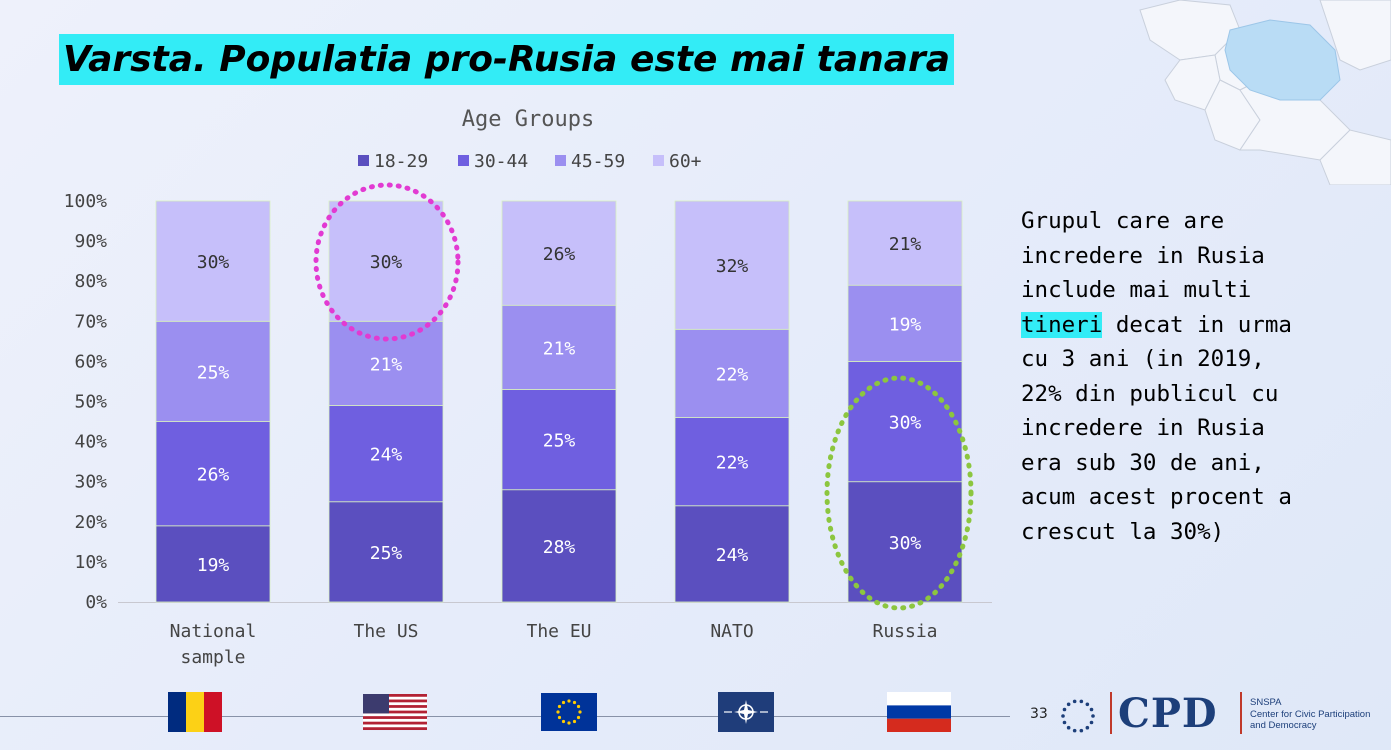 Image resolution: width=1391 pixels, height=750 pixels. Describe the element at coordinates (569, 712) in the screenshot. I see `eu-flag` at that location.